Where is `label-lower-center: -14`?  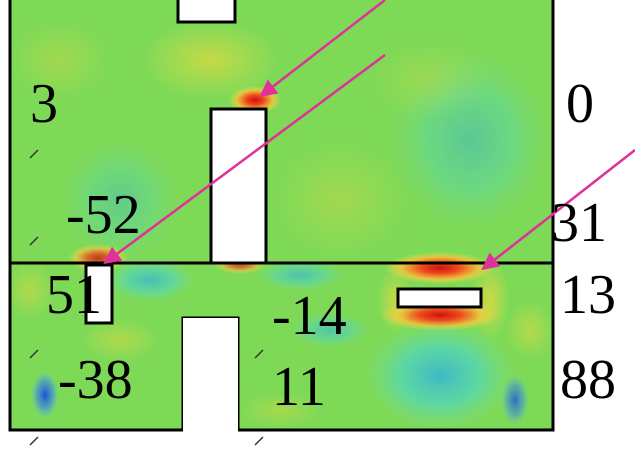 label-lower-center: -14 is located at coordinates (309, 316).